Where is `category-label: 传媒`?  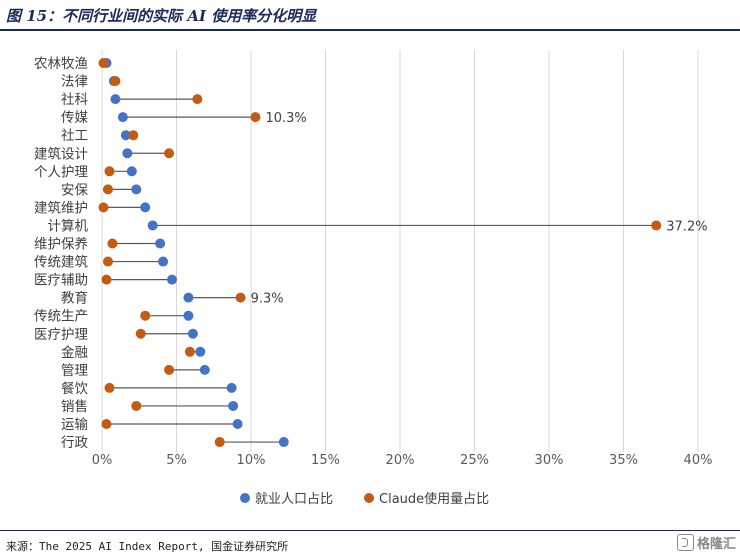 category-label: 传媒 is located at coordinates (74, 118).